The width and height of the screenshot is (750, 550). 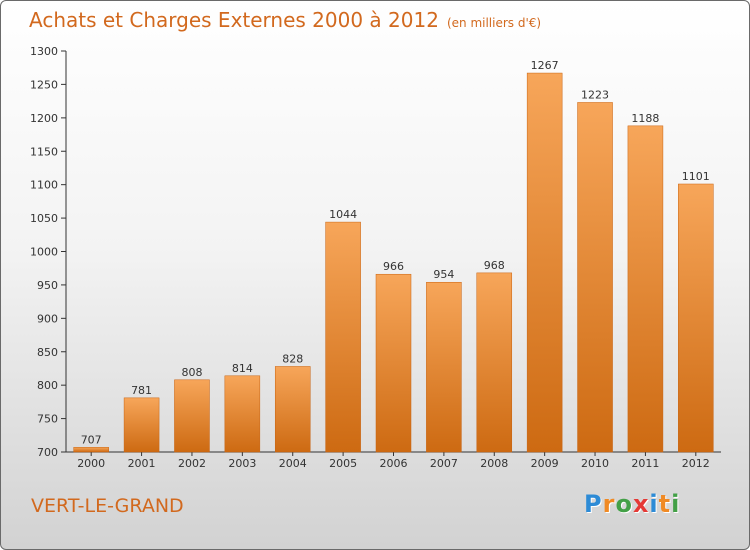 I want to click on data-label: 968, so click(x=494, y=265).